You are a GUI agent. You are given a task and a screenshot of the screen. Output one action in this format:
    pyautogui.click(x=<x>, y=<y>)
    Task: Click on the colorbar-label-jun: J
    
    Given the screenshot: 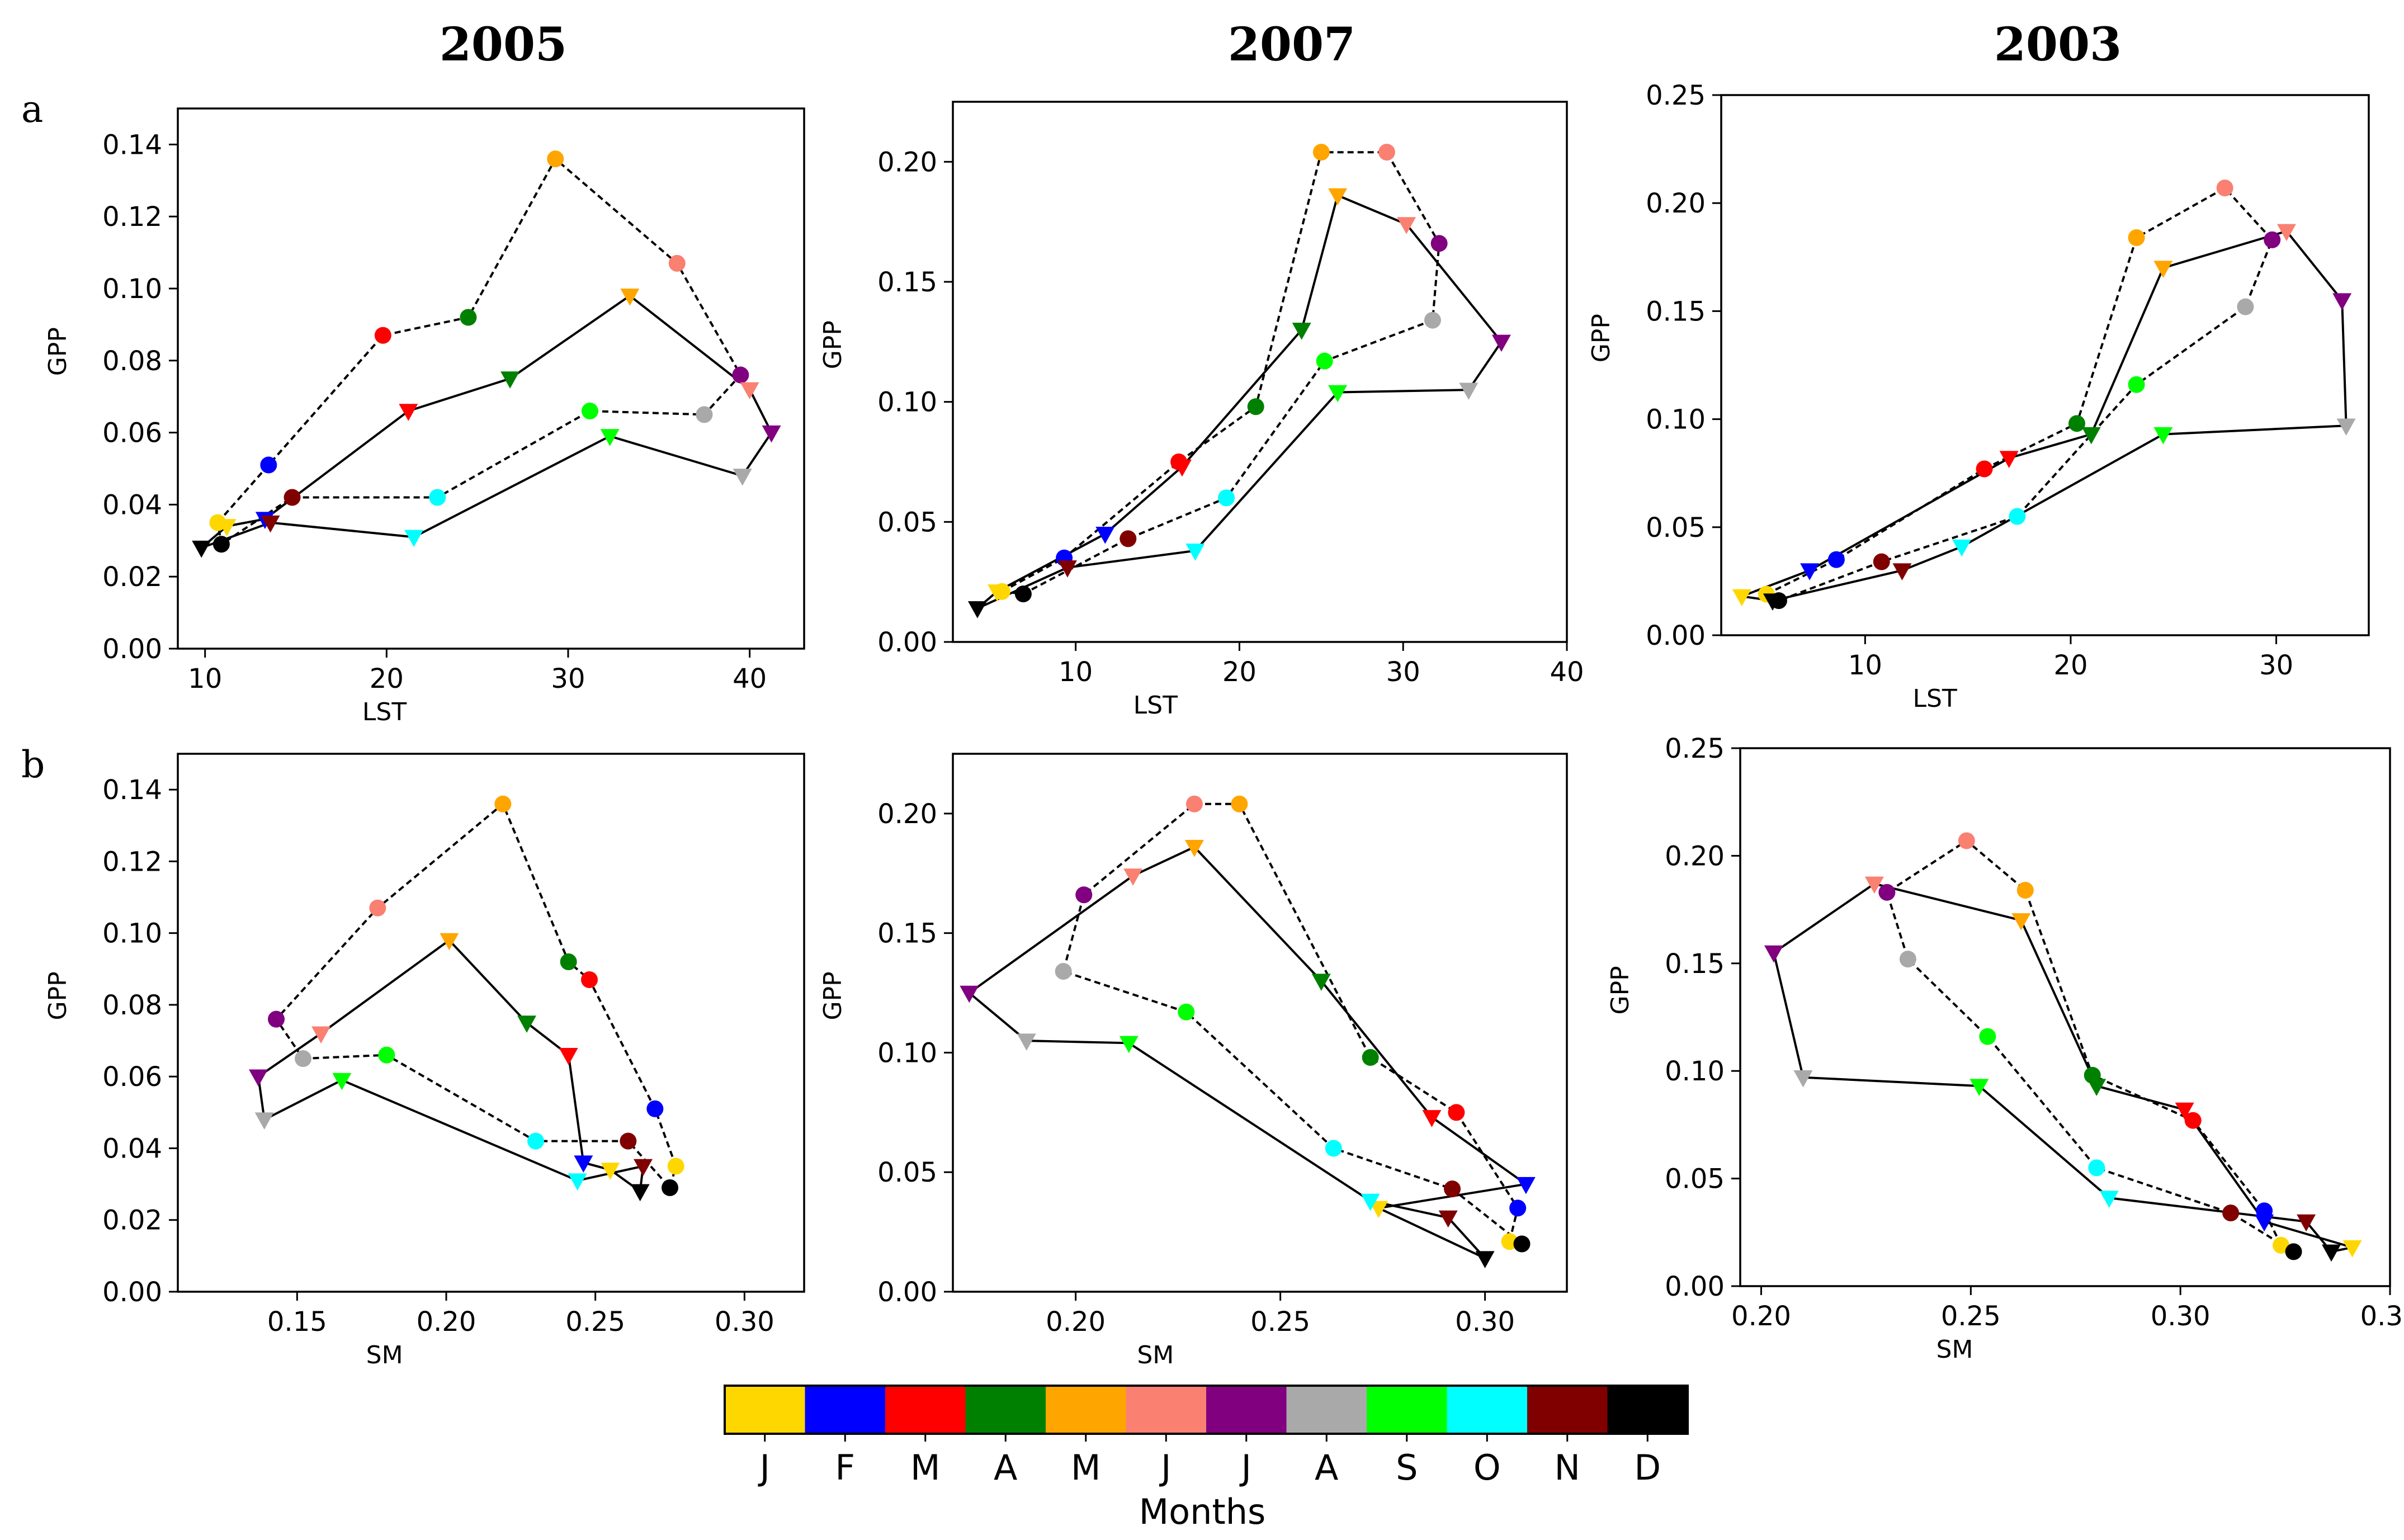 What is the action you would take?
    pyautogui.click(x=1165, y=1467)
    